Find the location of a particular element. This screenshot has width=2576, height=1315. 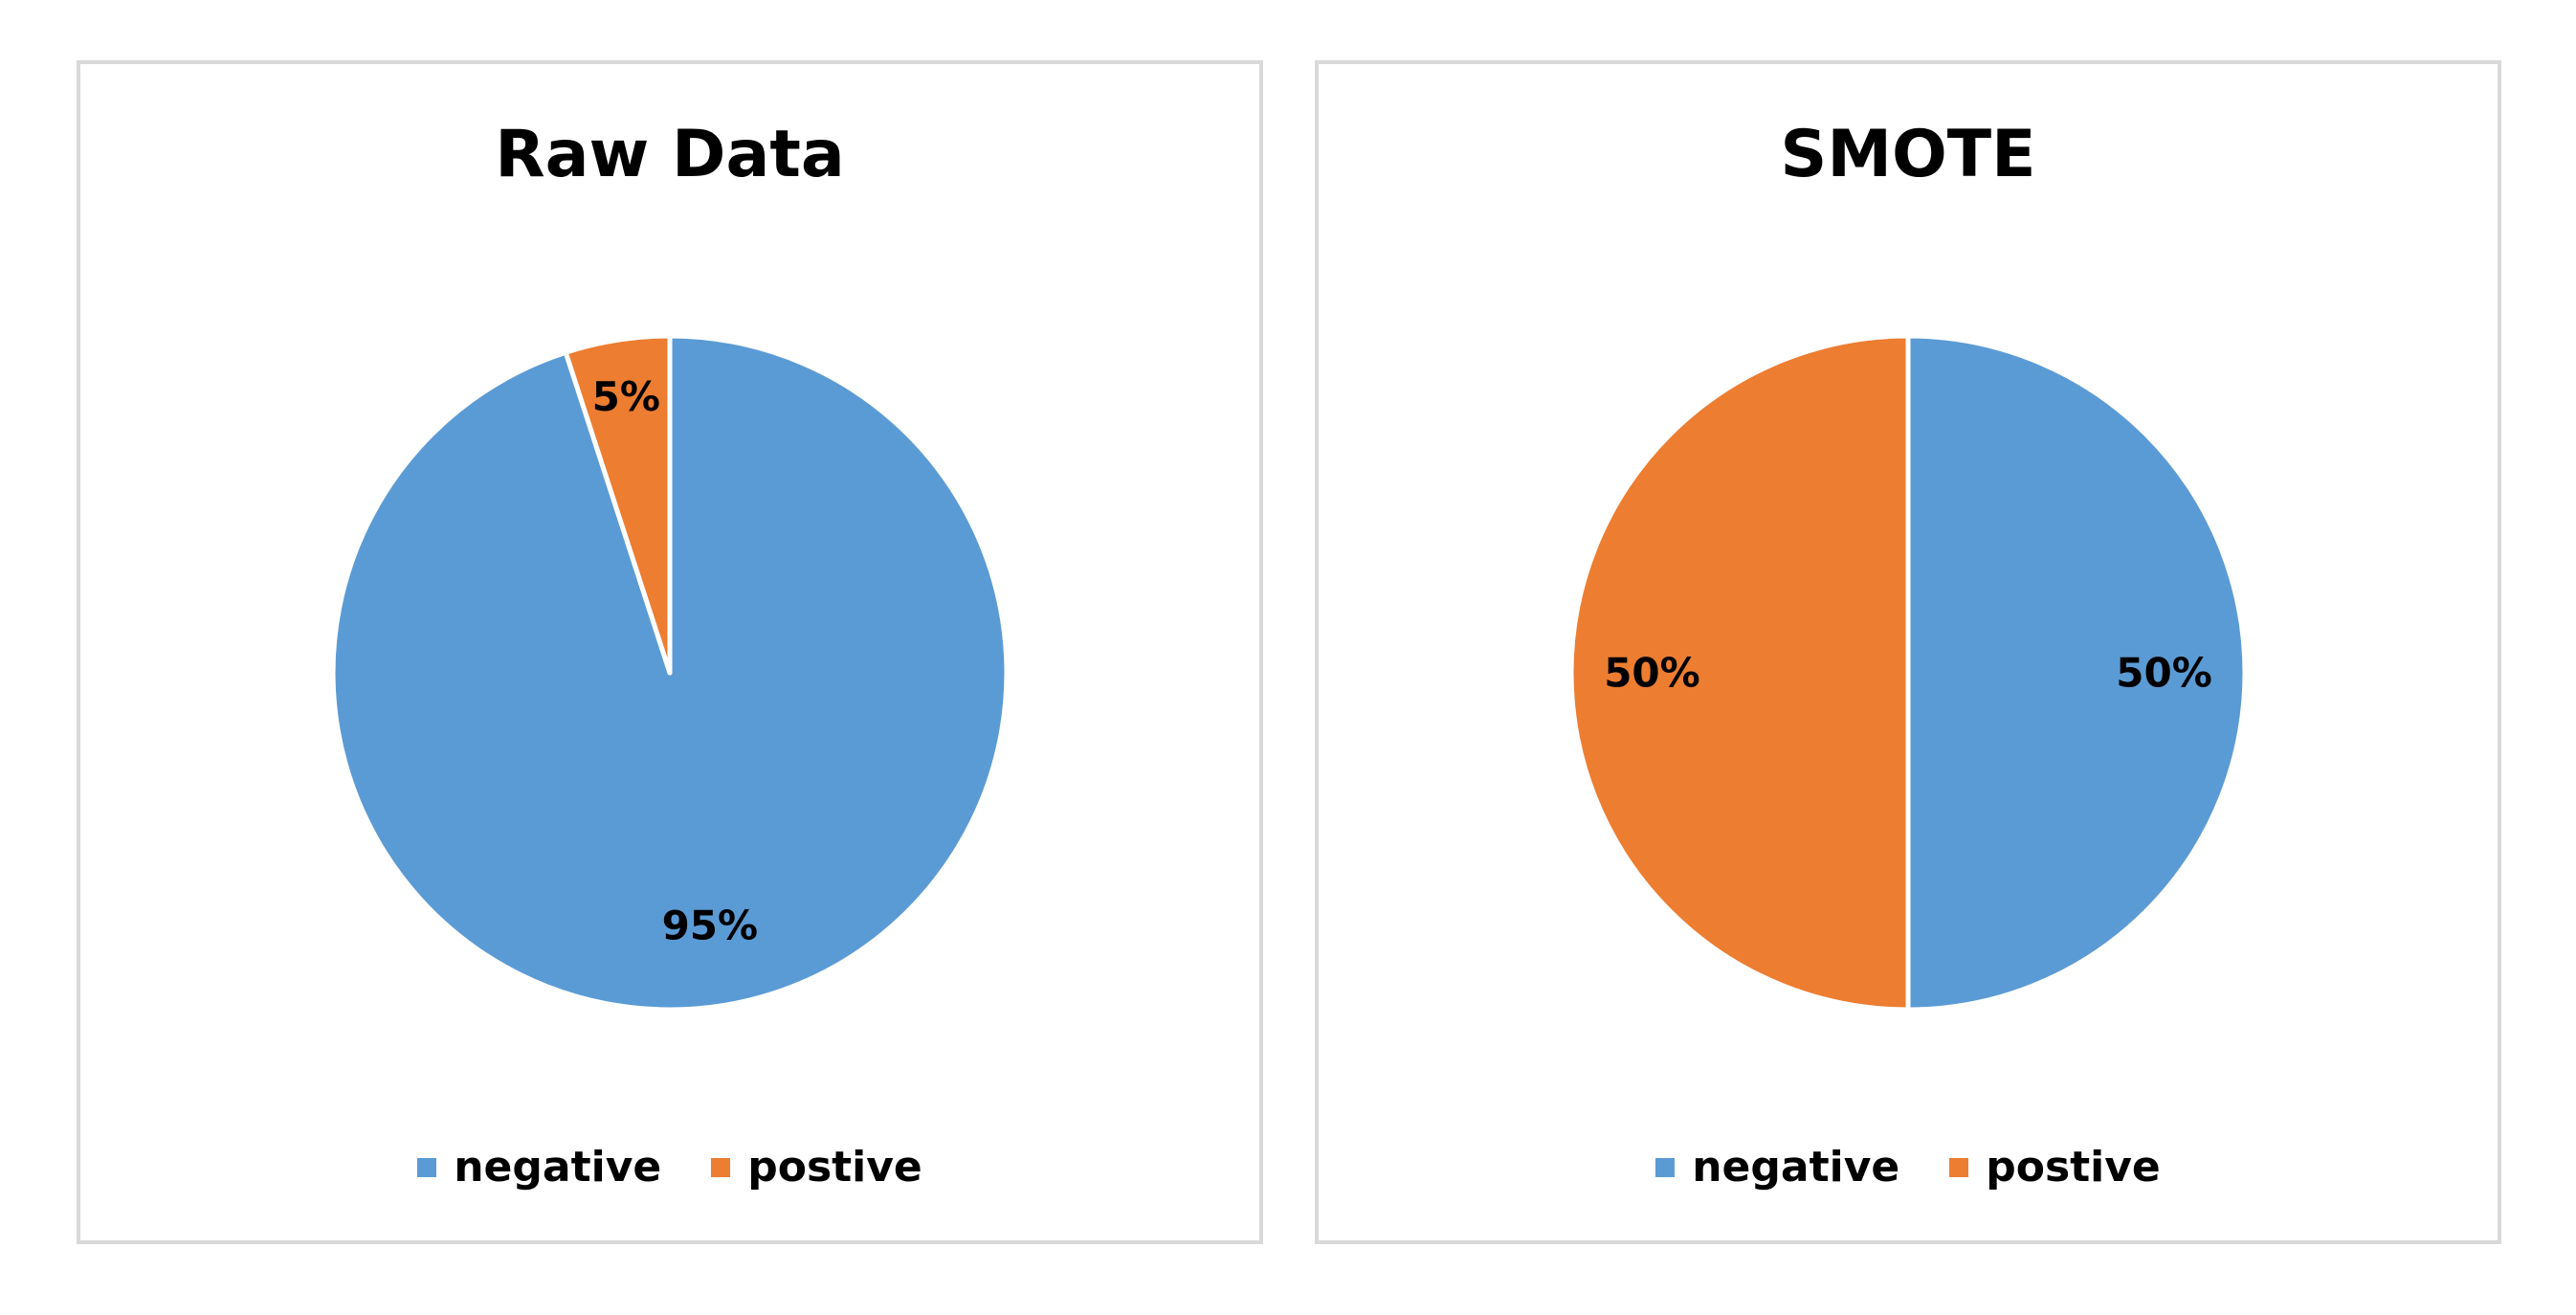

pie-chart: 50% 50% is located at coordinates (1908, 673).